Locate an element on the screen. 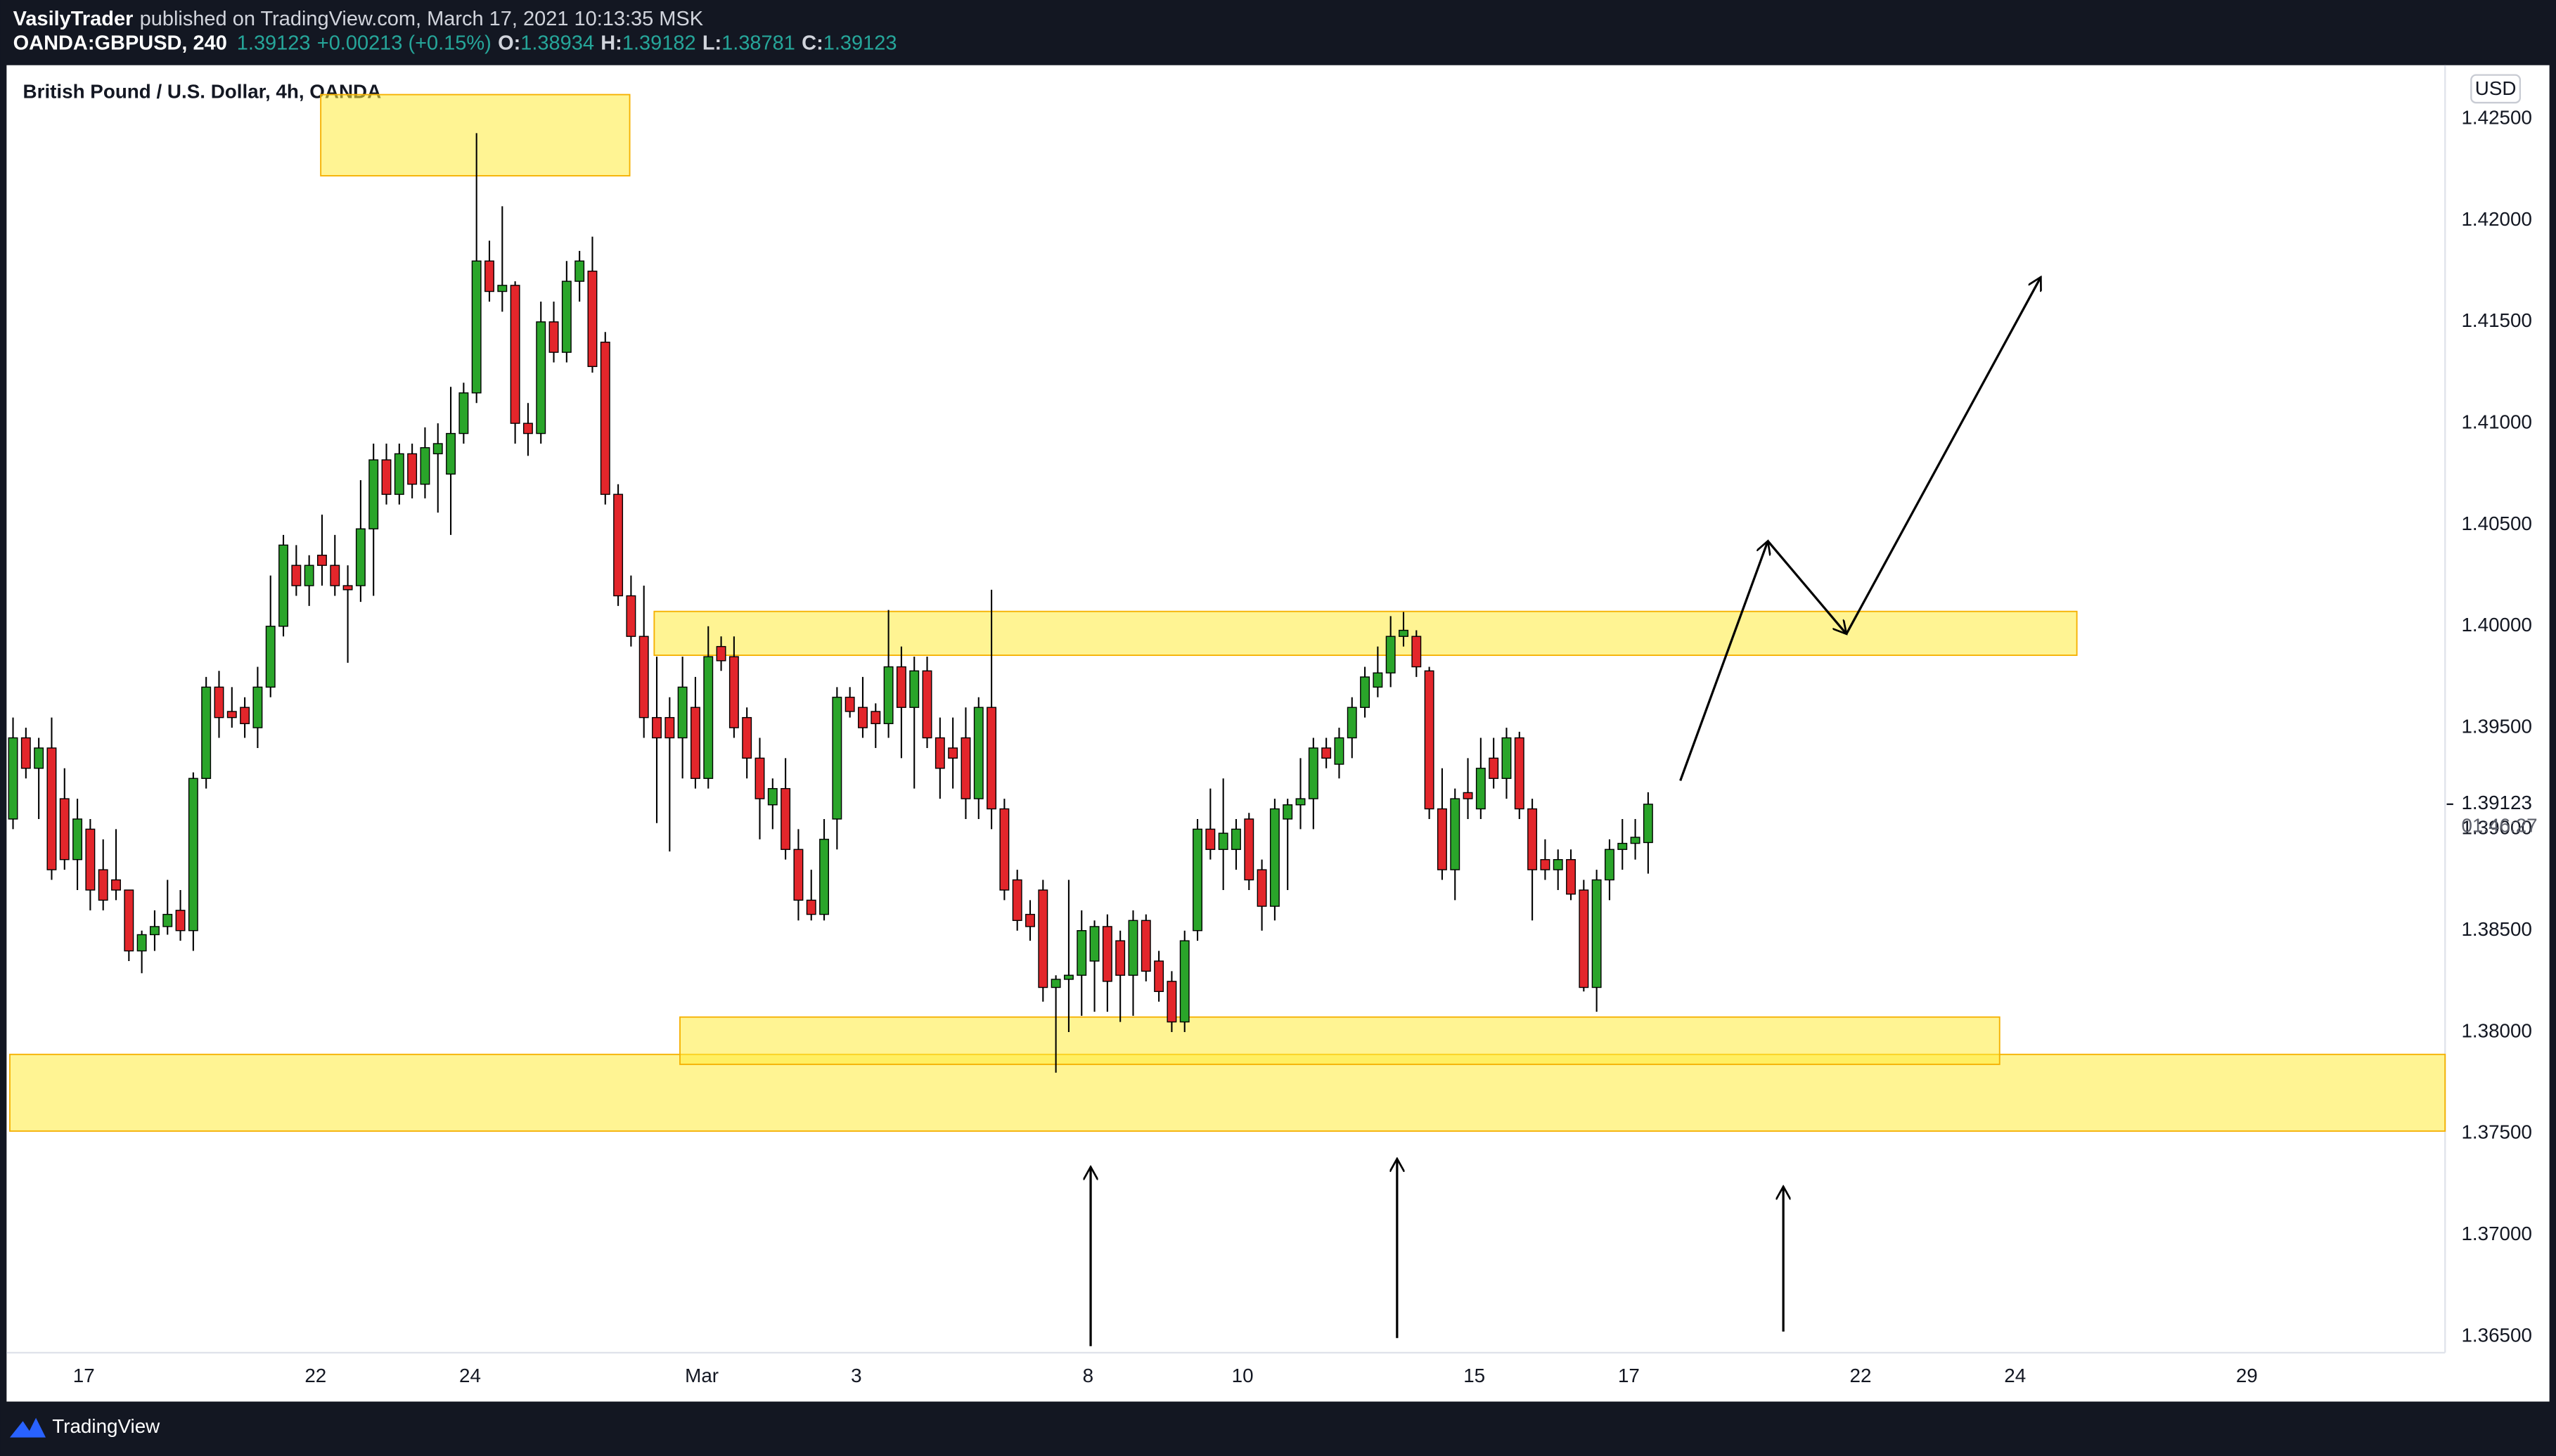  last-price-label: 1.39123 is located at coordinates (2496, 802).